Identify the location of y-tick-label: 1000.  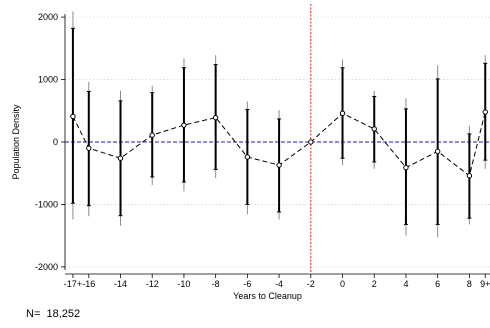
(48, 80).